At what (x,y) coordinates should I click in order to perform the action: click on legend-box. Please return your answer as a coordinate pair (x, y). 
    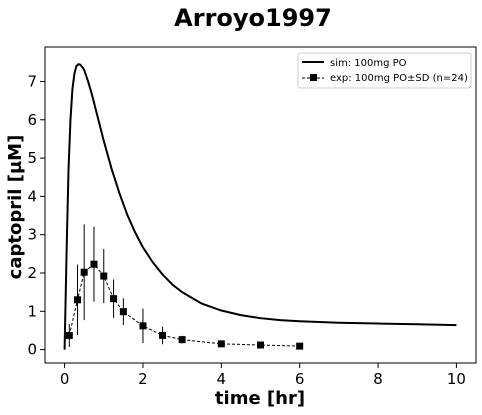
    Looking at the image, I should click on (384, 70).